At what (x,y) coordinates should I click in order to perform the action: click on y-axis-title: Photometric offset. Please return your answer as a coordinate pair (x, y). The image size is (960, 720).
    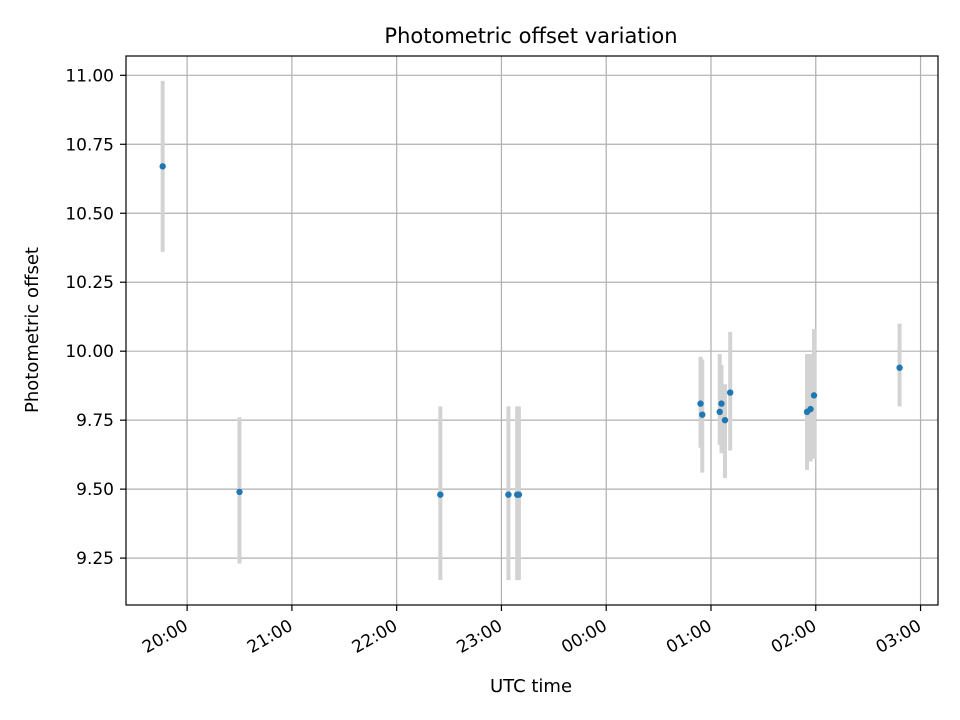
    Looking at the image, I should click on (32, 330).